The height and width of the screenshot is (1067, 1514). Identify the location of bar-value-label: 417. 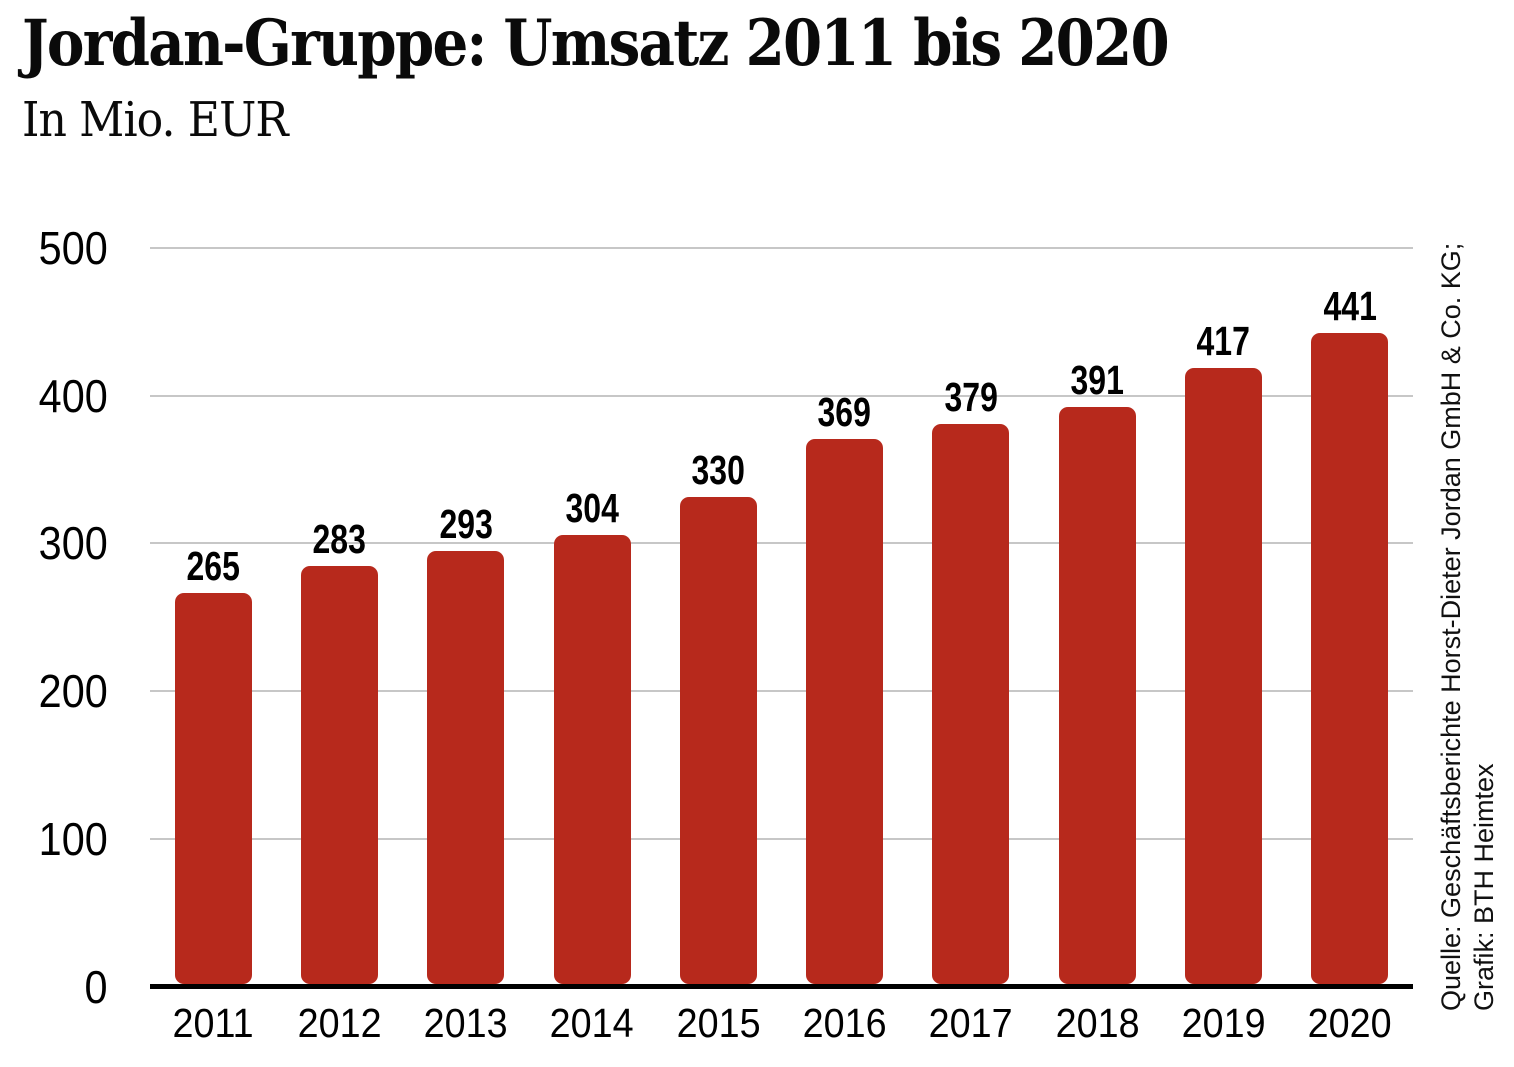
(1224, 341).